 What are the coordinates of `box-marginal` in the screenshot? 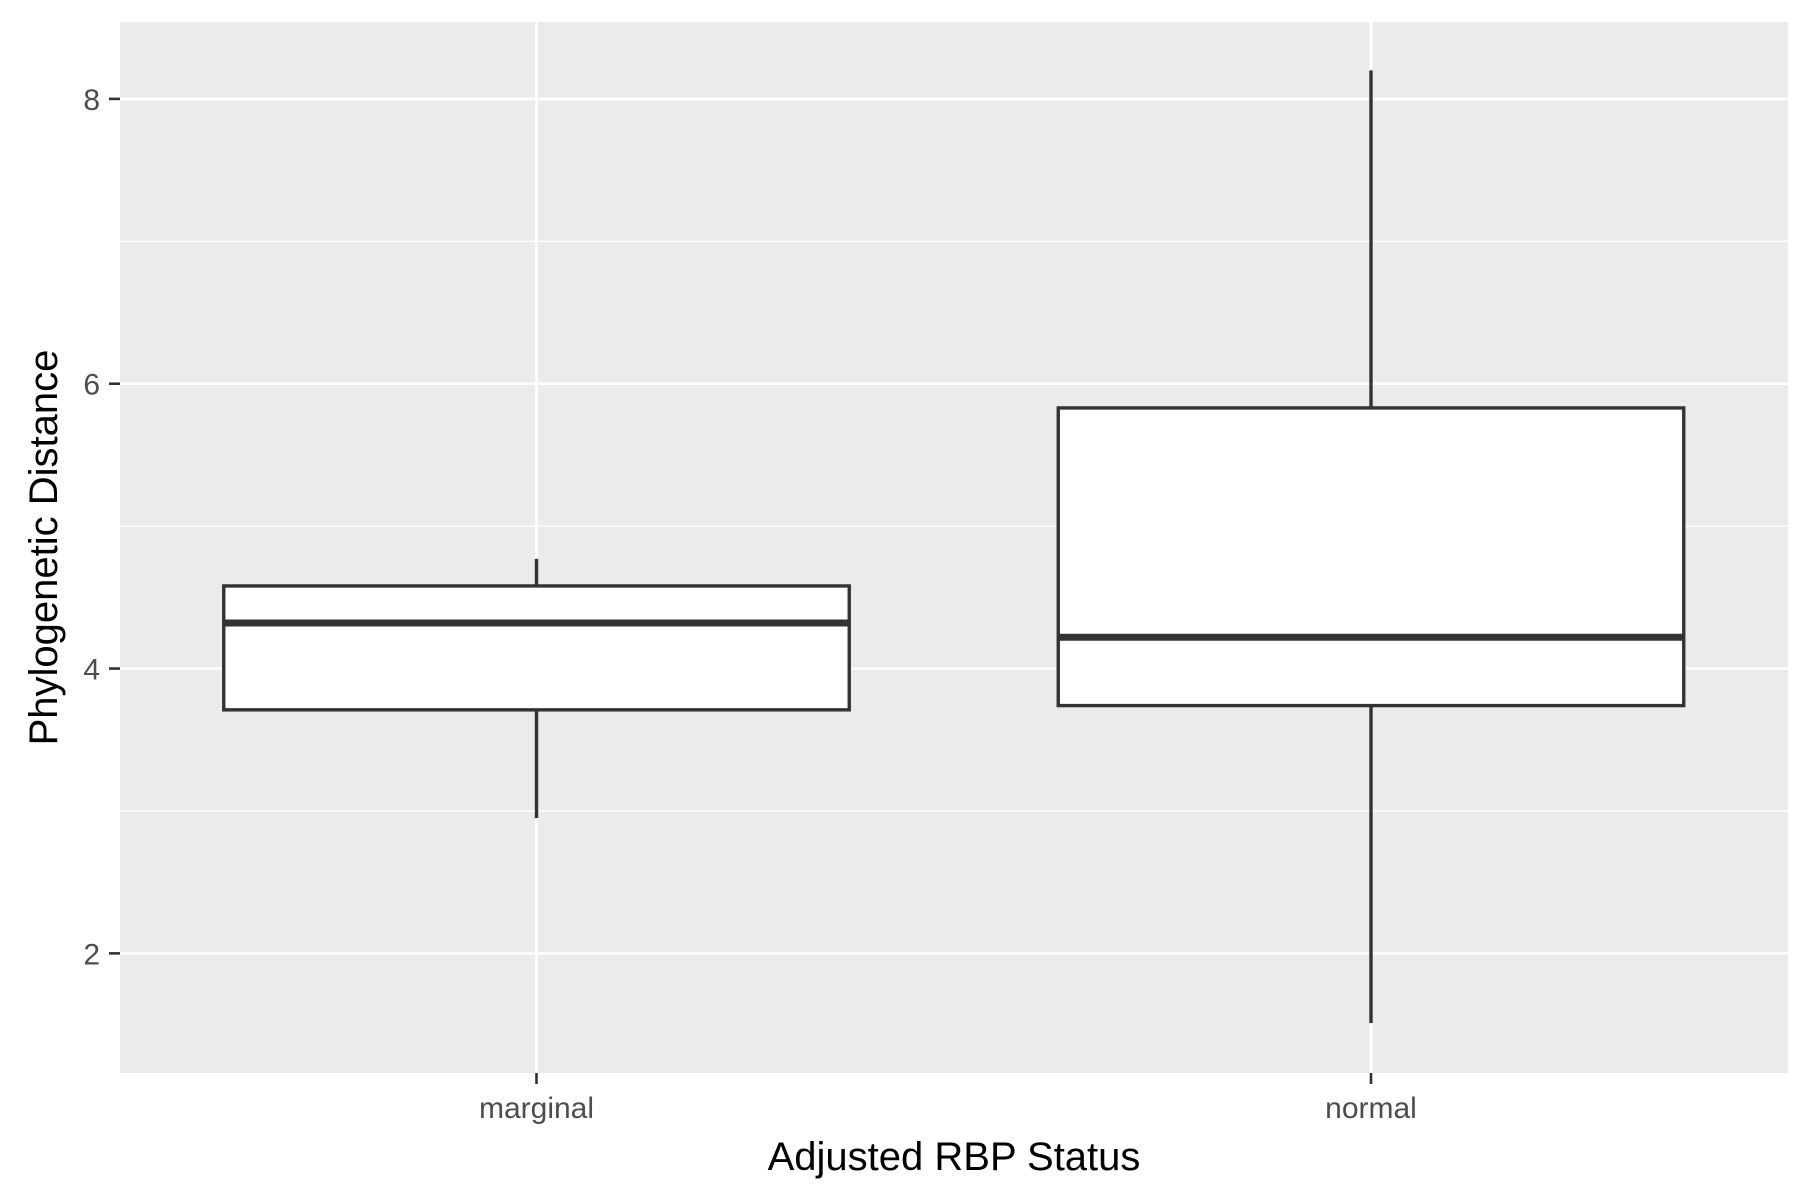 It's located at (536, 688).